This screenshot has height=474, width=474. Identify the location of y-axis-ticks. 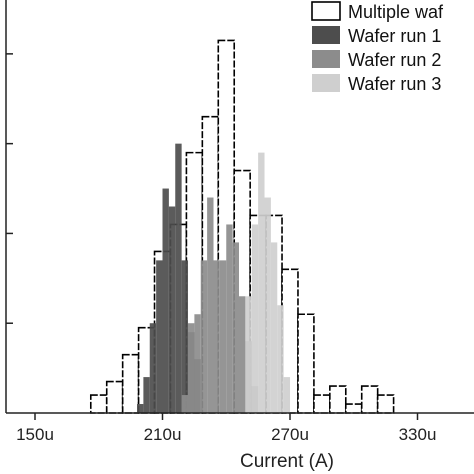
(9, 188).